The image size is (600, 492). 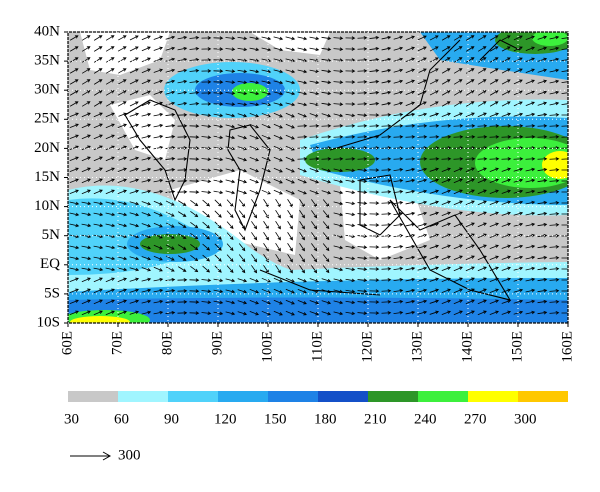 What do you see at coordinates (325, 419) in the screenshot?
I see `colorbar-label: 180` at bounding box center [325, 419].